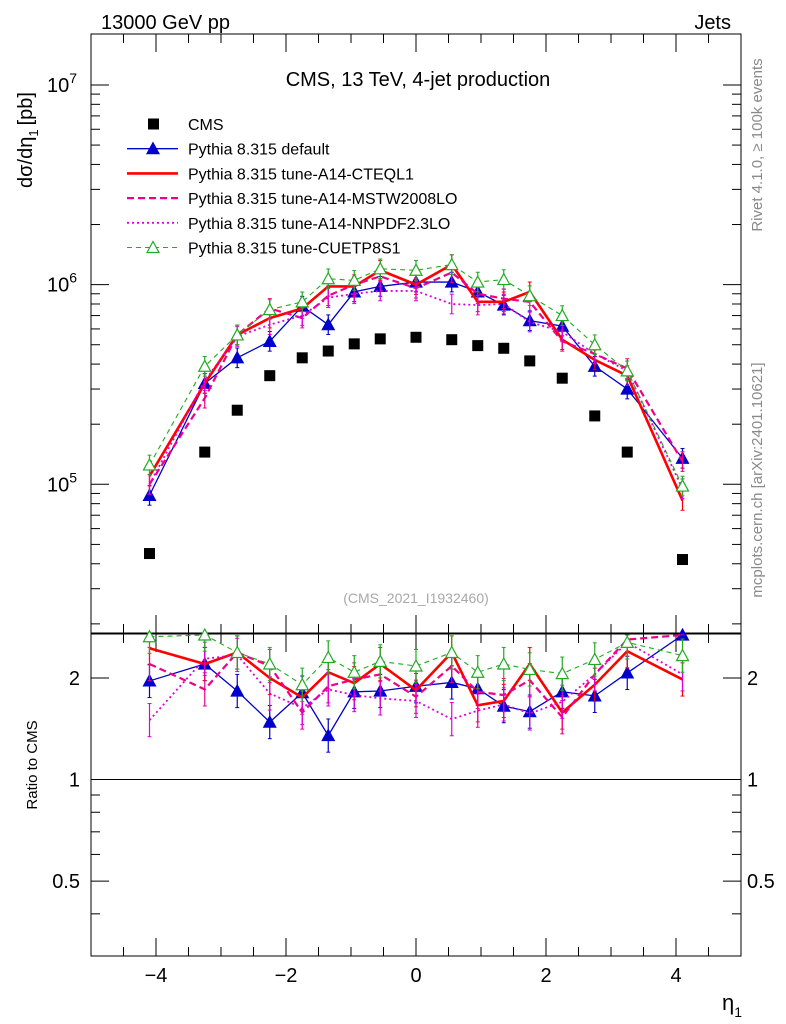 This screenshot has width=786, height=1024. What do you see at coordinates (738, 1012) in the screenshot?
I see `x-axis-label-sub: 1` at bounding box center [738, 1012].